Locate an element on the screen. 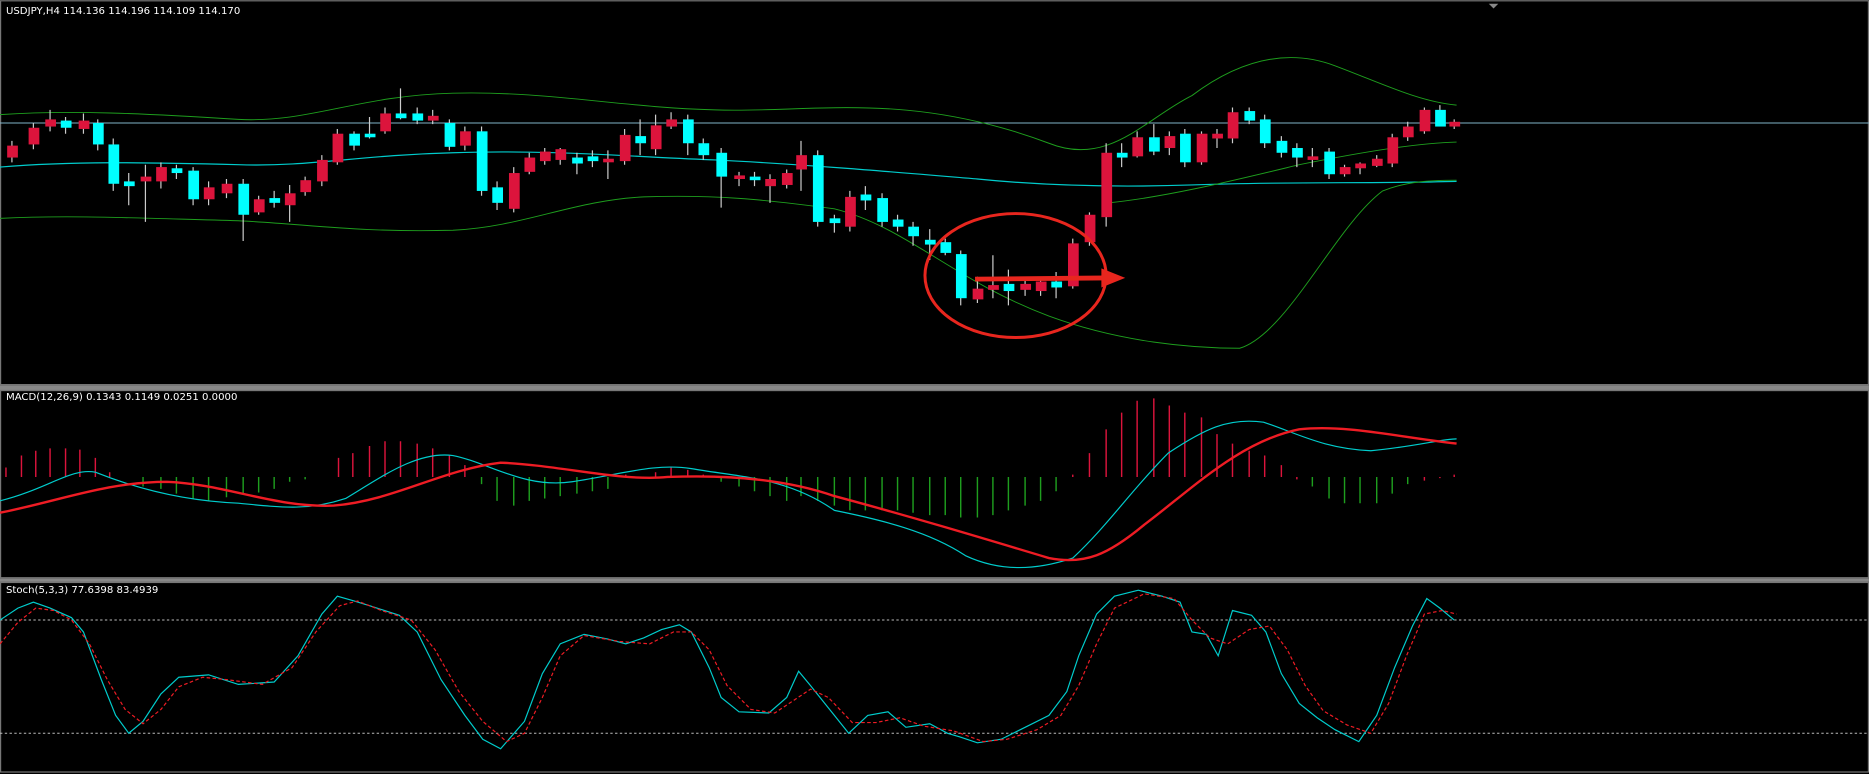  upper-band is located at coordinates (728, 104).